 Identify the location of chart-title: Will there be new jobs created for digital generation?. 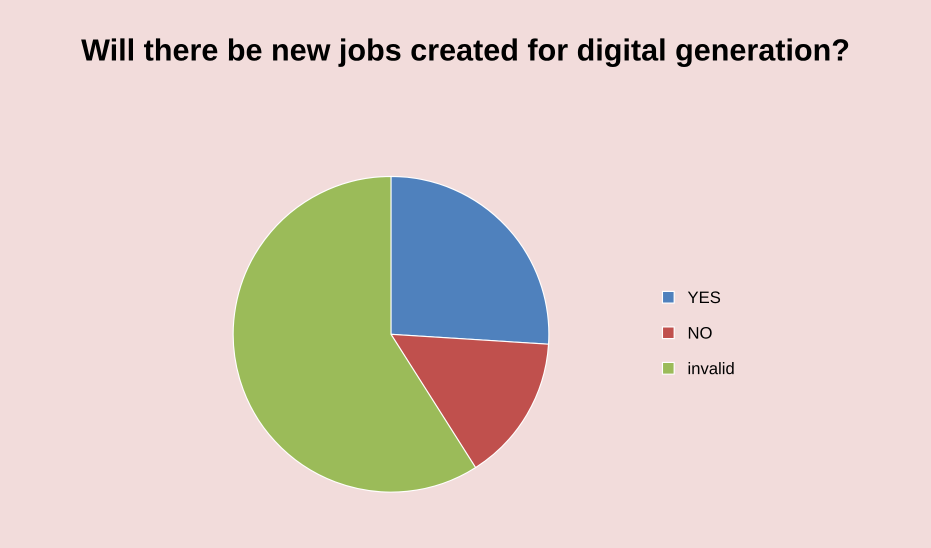
(464, 52).